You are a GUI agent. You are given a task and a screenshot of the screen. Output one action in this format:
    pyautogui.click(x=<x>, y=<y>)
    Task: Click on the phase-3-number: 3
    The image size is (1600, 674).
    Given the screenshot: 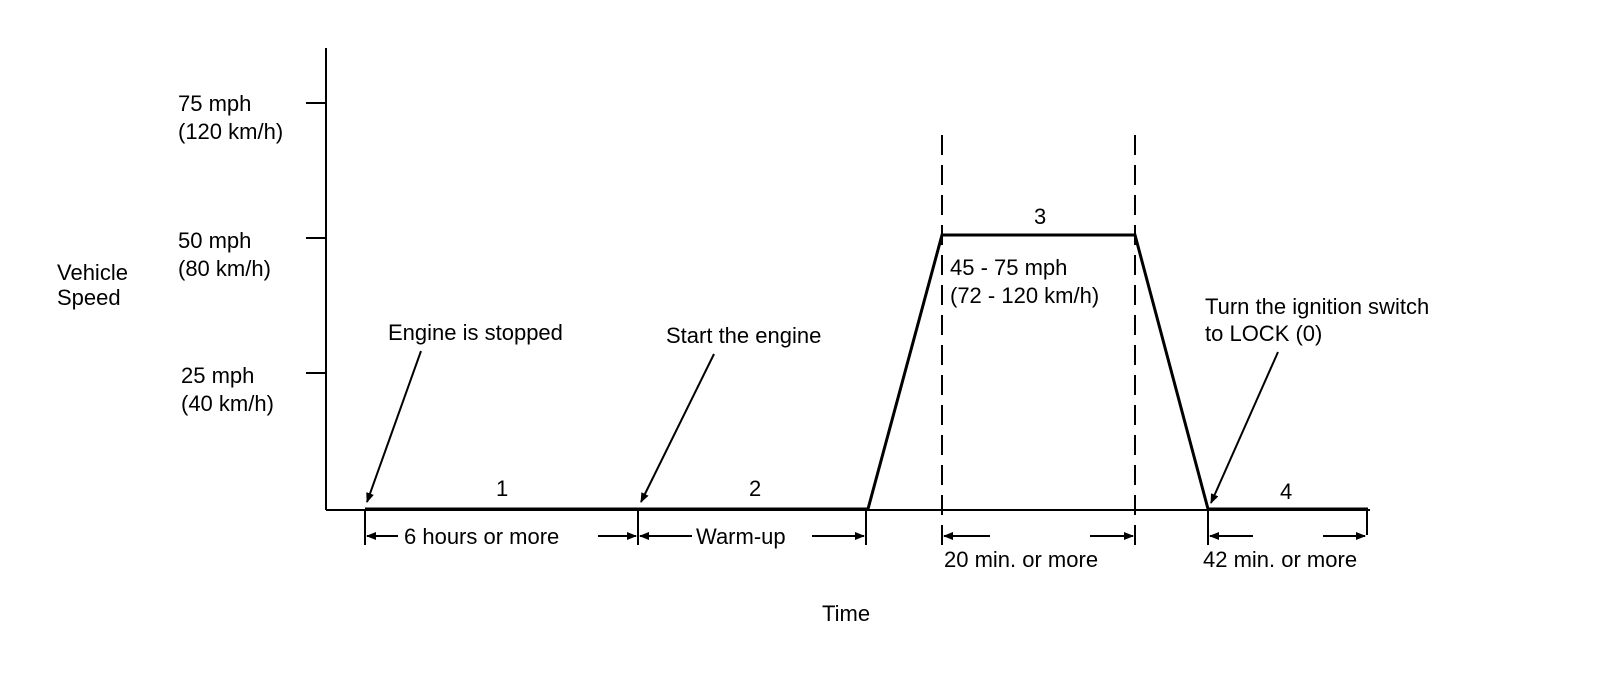 What is the action you would take?
    pyautogui.click(x=1040, y=216)
    